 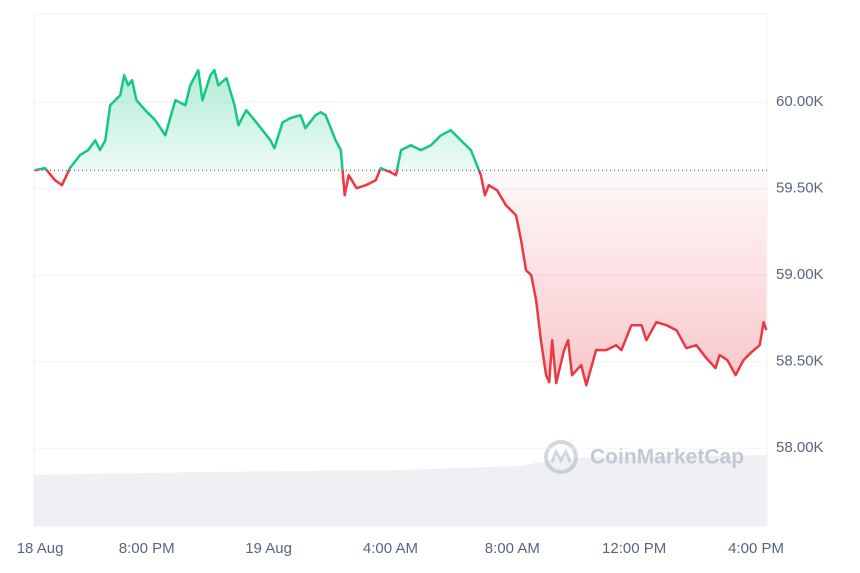 What do you see at coordinates (667, 457) in the screenshot?
I see `watermark: CoinMarketCap` at bounding box center [667, 457].